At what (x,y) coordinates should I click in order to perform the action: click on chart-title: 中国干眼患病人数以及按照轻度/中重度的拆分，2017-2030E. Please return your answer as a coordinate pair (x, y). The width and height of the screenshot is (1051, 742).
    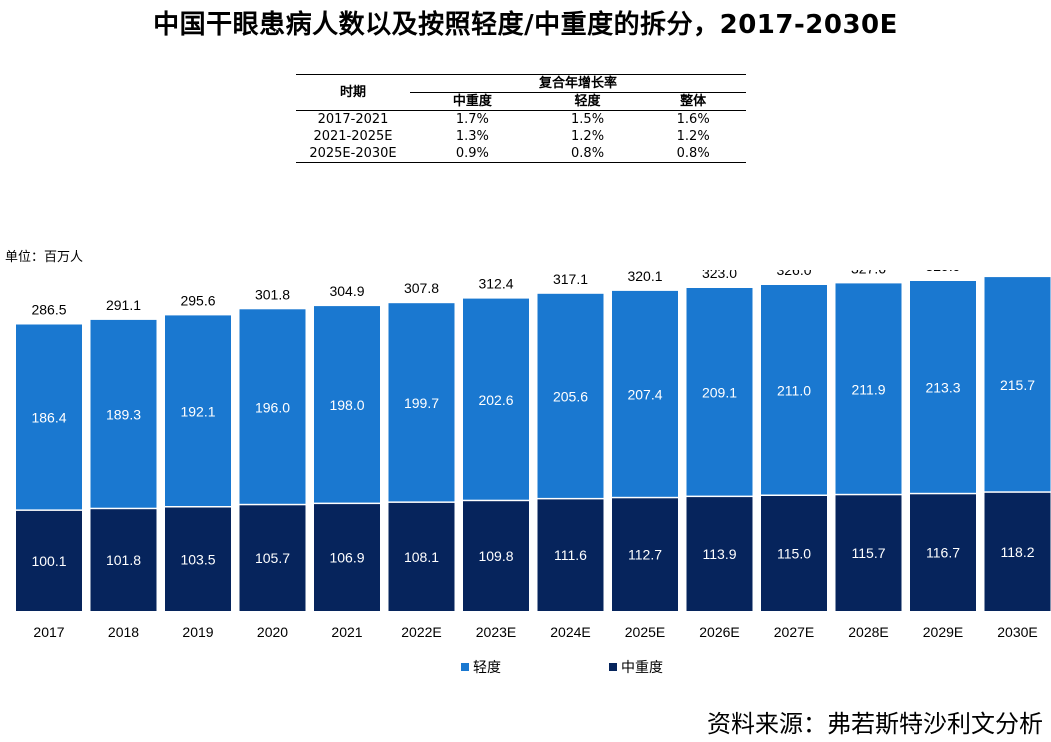
    Looking at the image, I should click on (525, 25).